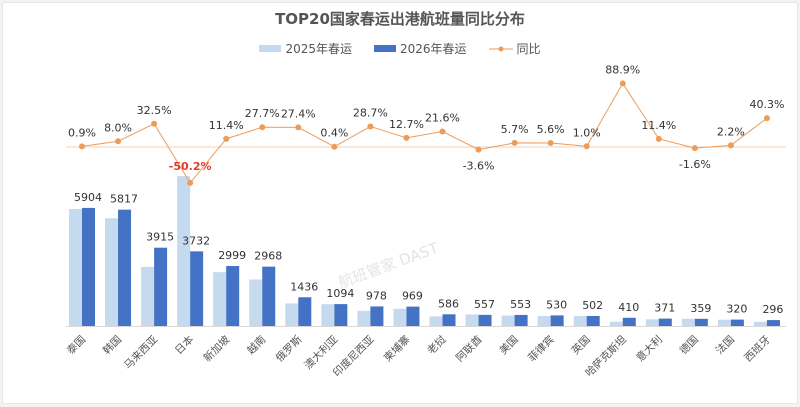  Describe the element at coordinates (540, 348) in the screenshot. I see `x-tick-label-13: 菲律宾` at that location.